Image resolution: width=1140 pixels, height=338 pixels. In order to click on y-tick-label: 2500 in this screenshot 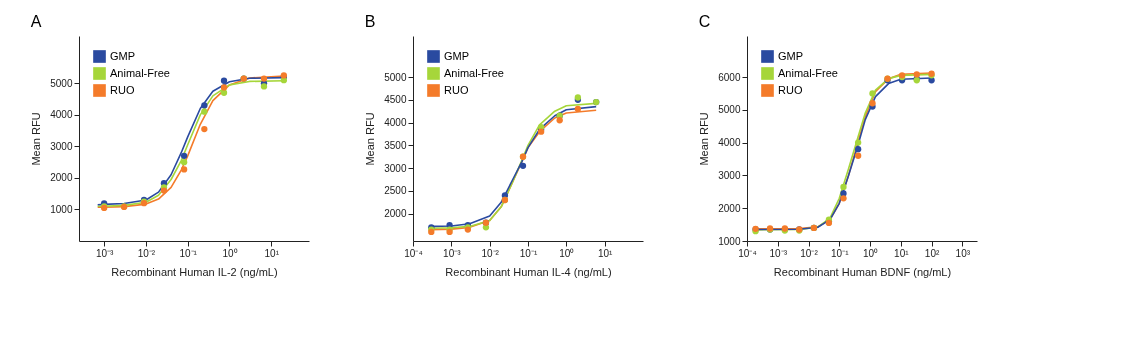, I will do `click(395, 191)`.